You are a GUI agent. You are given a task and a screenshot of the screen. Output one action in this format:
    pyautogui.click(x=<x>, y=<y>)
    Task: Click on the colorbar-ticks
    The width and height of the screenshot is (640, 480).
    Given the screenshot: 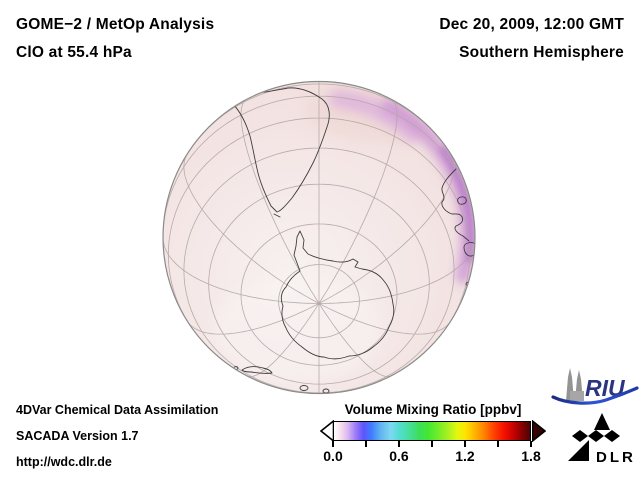 What is the action you would take?
    pyautogui.click(x=432, y=444)
    